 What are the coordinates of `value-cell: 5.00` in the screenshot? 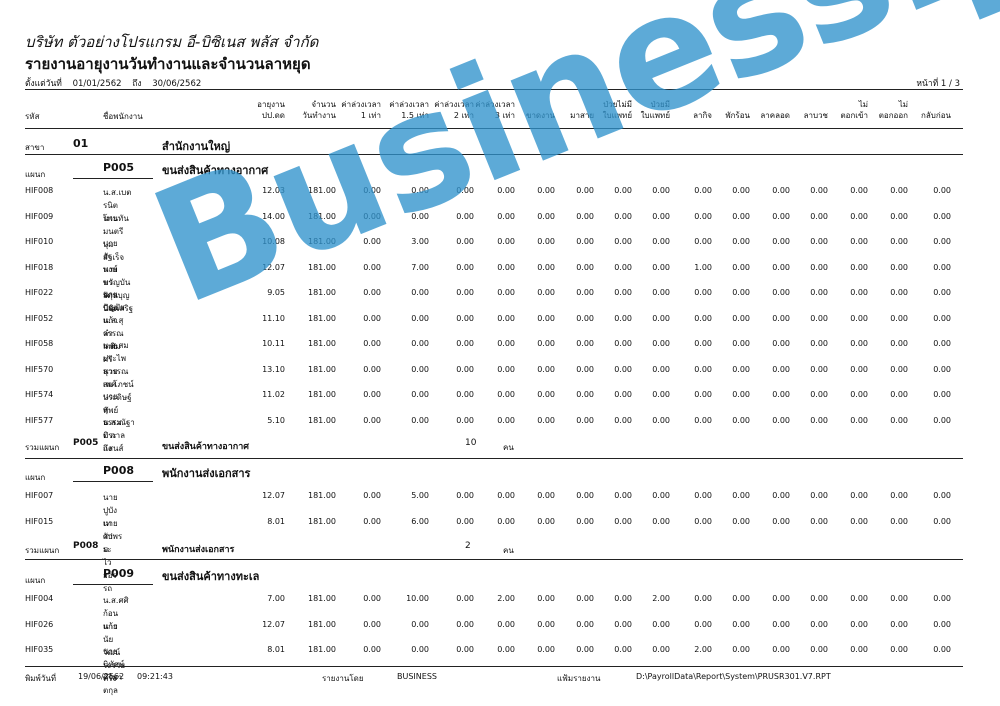 It's located at (420, 495).